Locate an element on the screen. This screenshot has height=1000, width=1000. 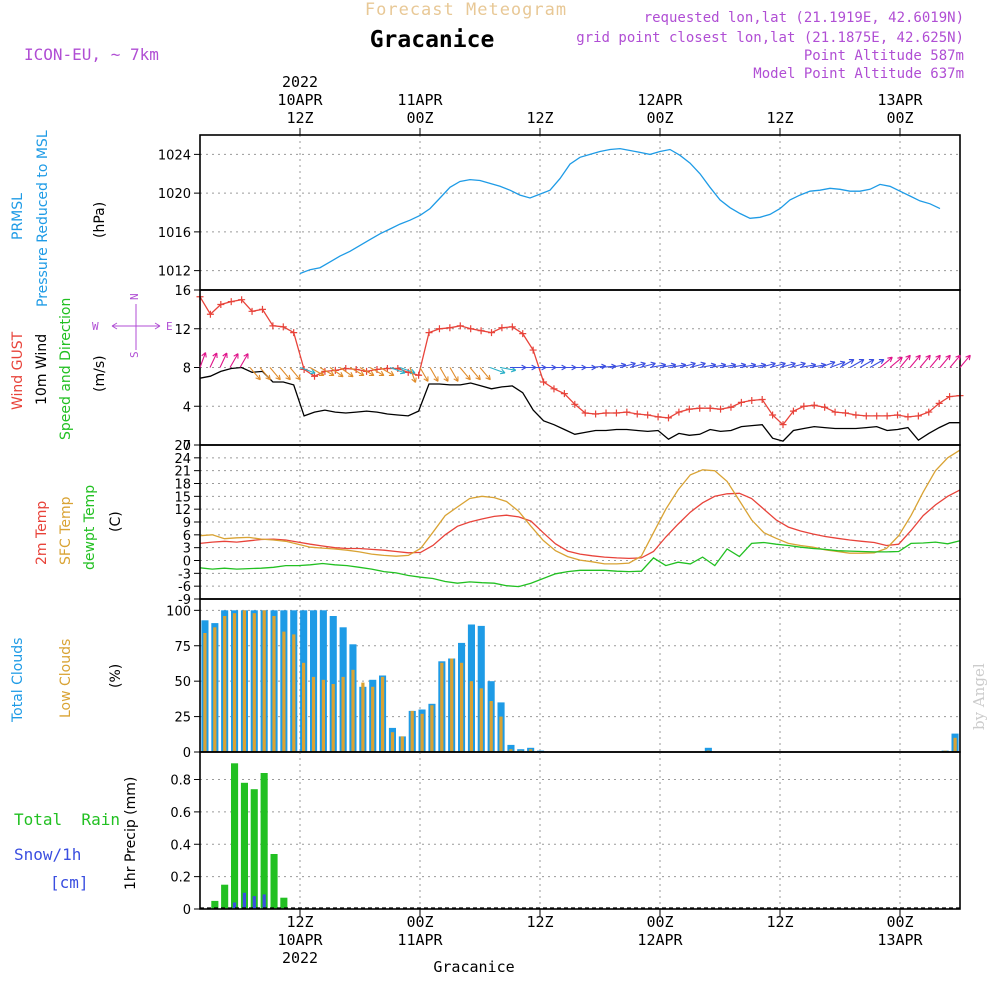
prmsl-label: PRMSL is located at coordinates (18, 216).